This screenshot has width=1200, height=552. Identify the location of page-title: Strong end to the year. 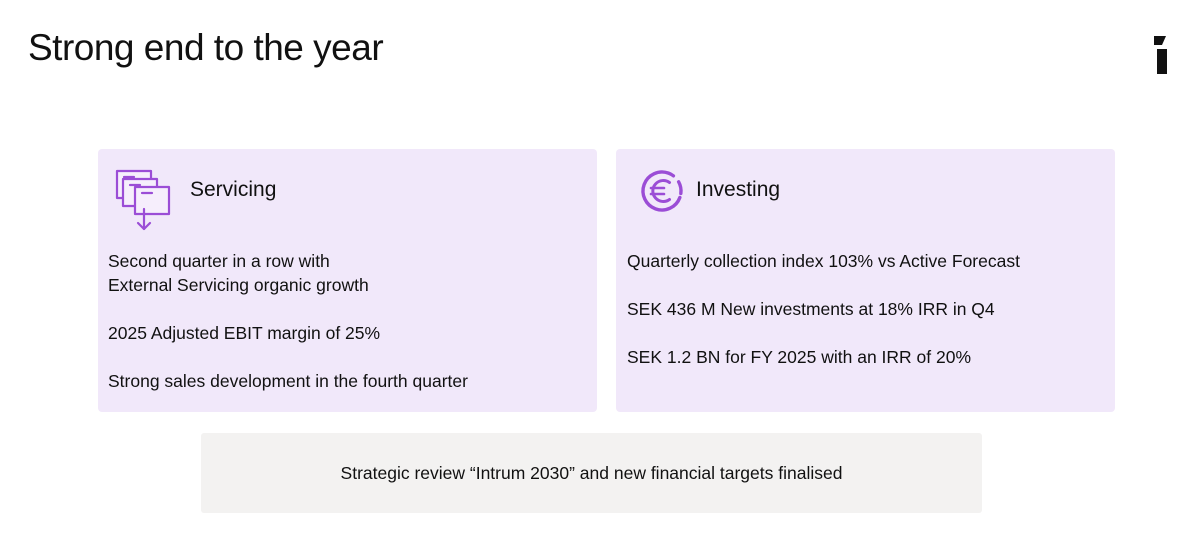
(206, 47).